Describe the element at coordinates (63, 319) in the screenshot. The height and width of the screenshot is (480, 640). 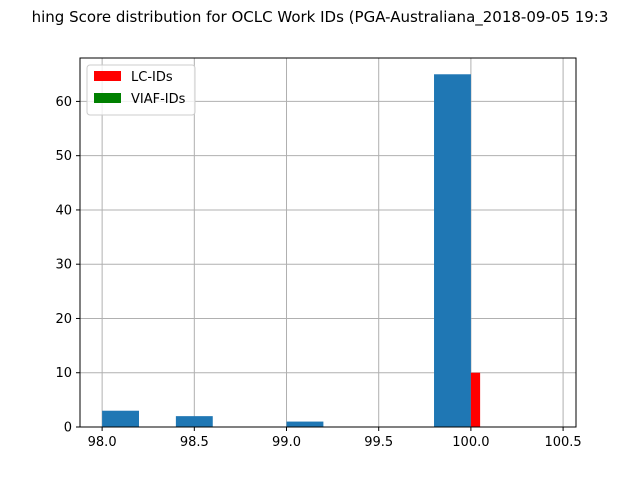
I see `y-tick-label: 20` at that location.